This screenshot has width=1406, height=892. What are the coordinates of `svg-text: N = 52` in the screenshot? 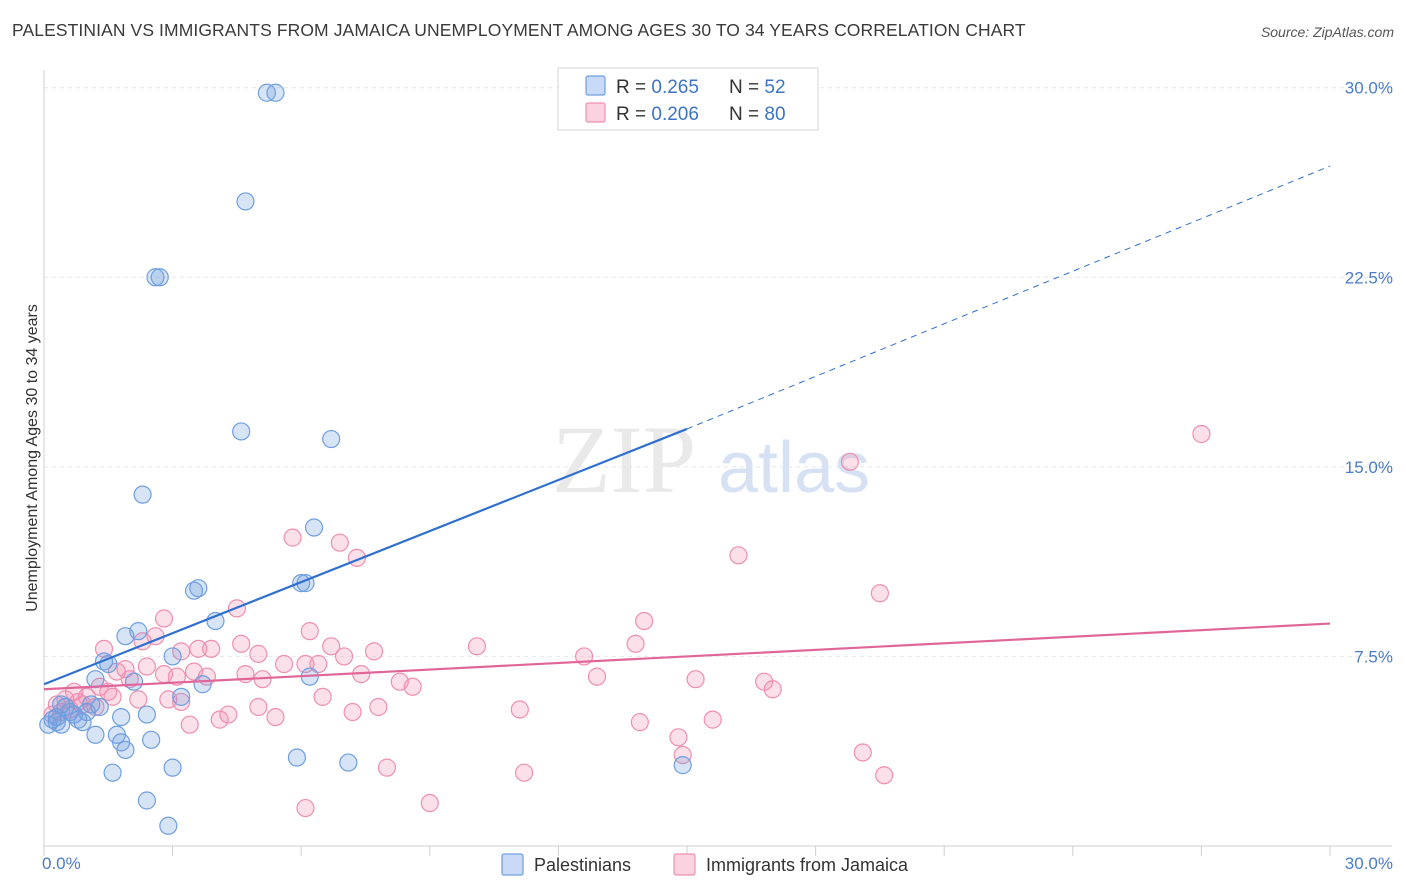 It's located at (757, 87).